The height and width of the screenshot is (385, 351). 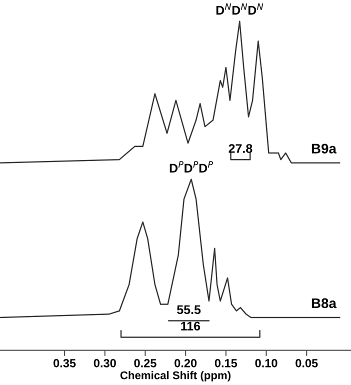 I want to click on x-tick-label: 0.10, so click(x=266, y=363).